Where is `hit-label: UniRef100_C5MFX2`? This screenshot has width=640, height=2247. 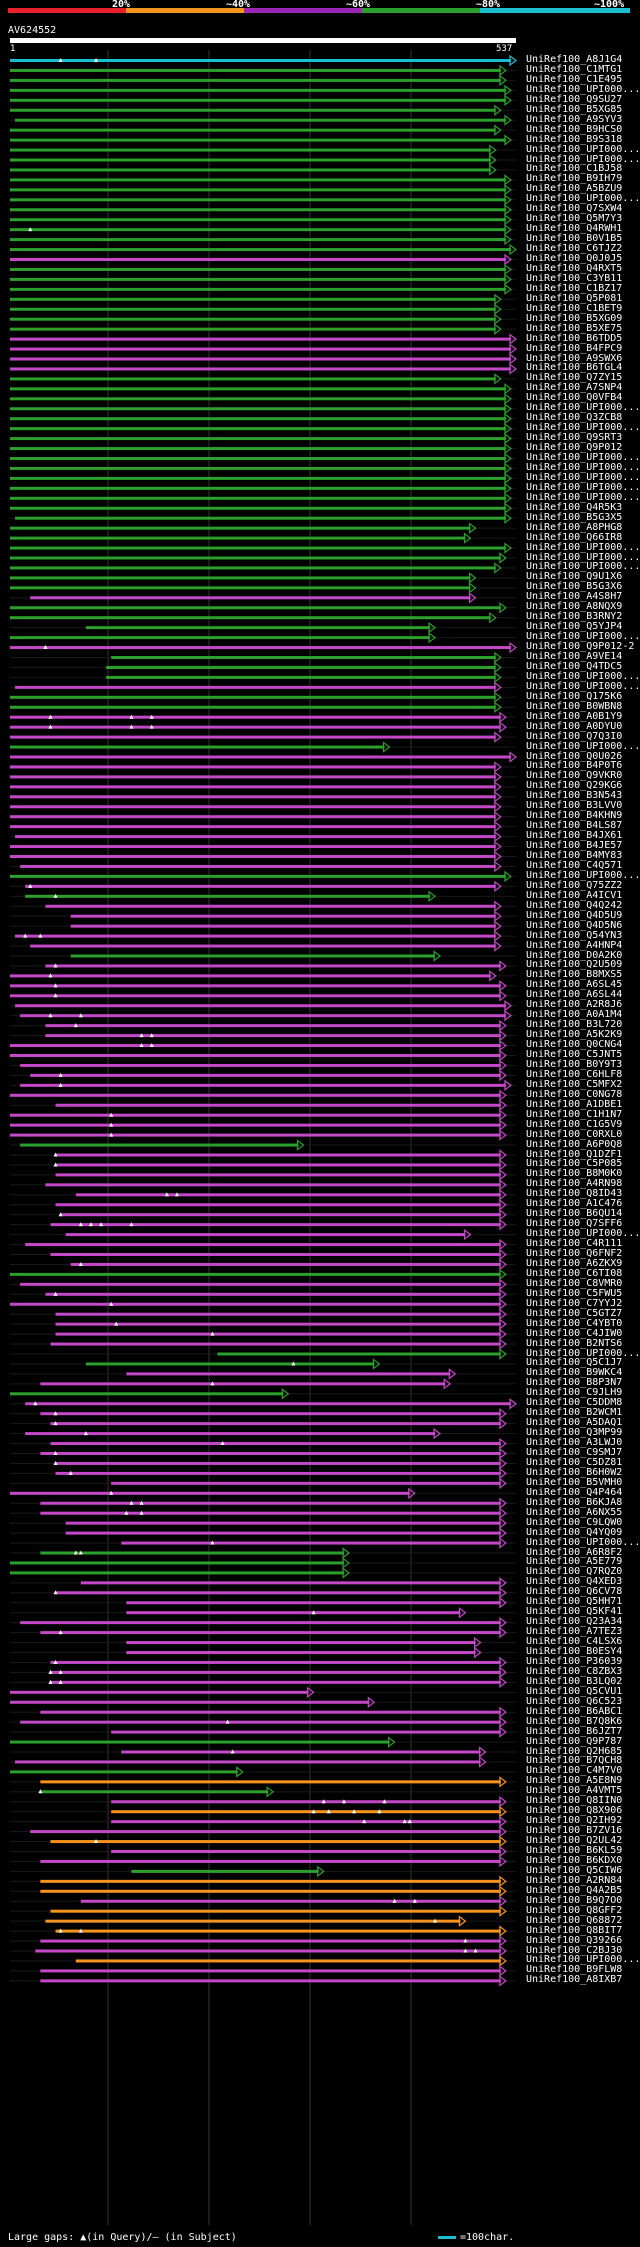 hit-label: UniRef100_C5MFX2 is located at coordinates (574, 1084).